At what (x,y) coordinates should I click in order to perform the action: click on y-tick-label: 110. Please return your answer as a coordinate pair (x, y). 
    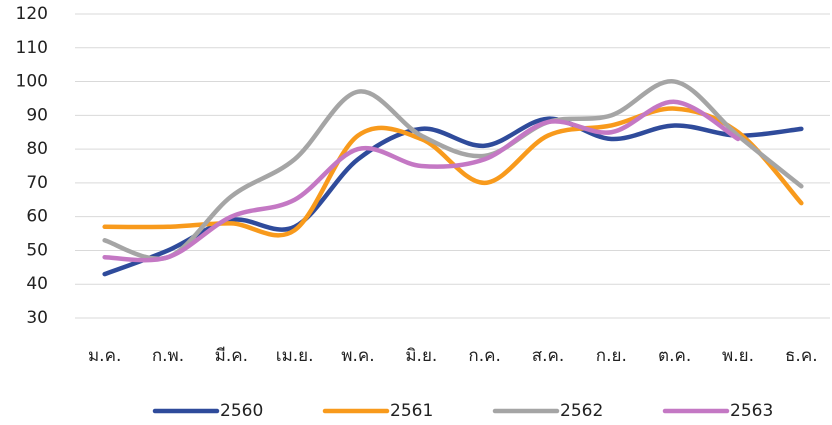
    Looking at the image, I should click on (32, 48).